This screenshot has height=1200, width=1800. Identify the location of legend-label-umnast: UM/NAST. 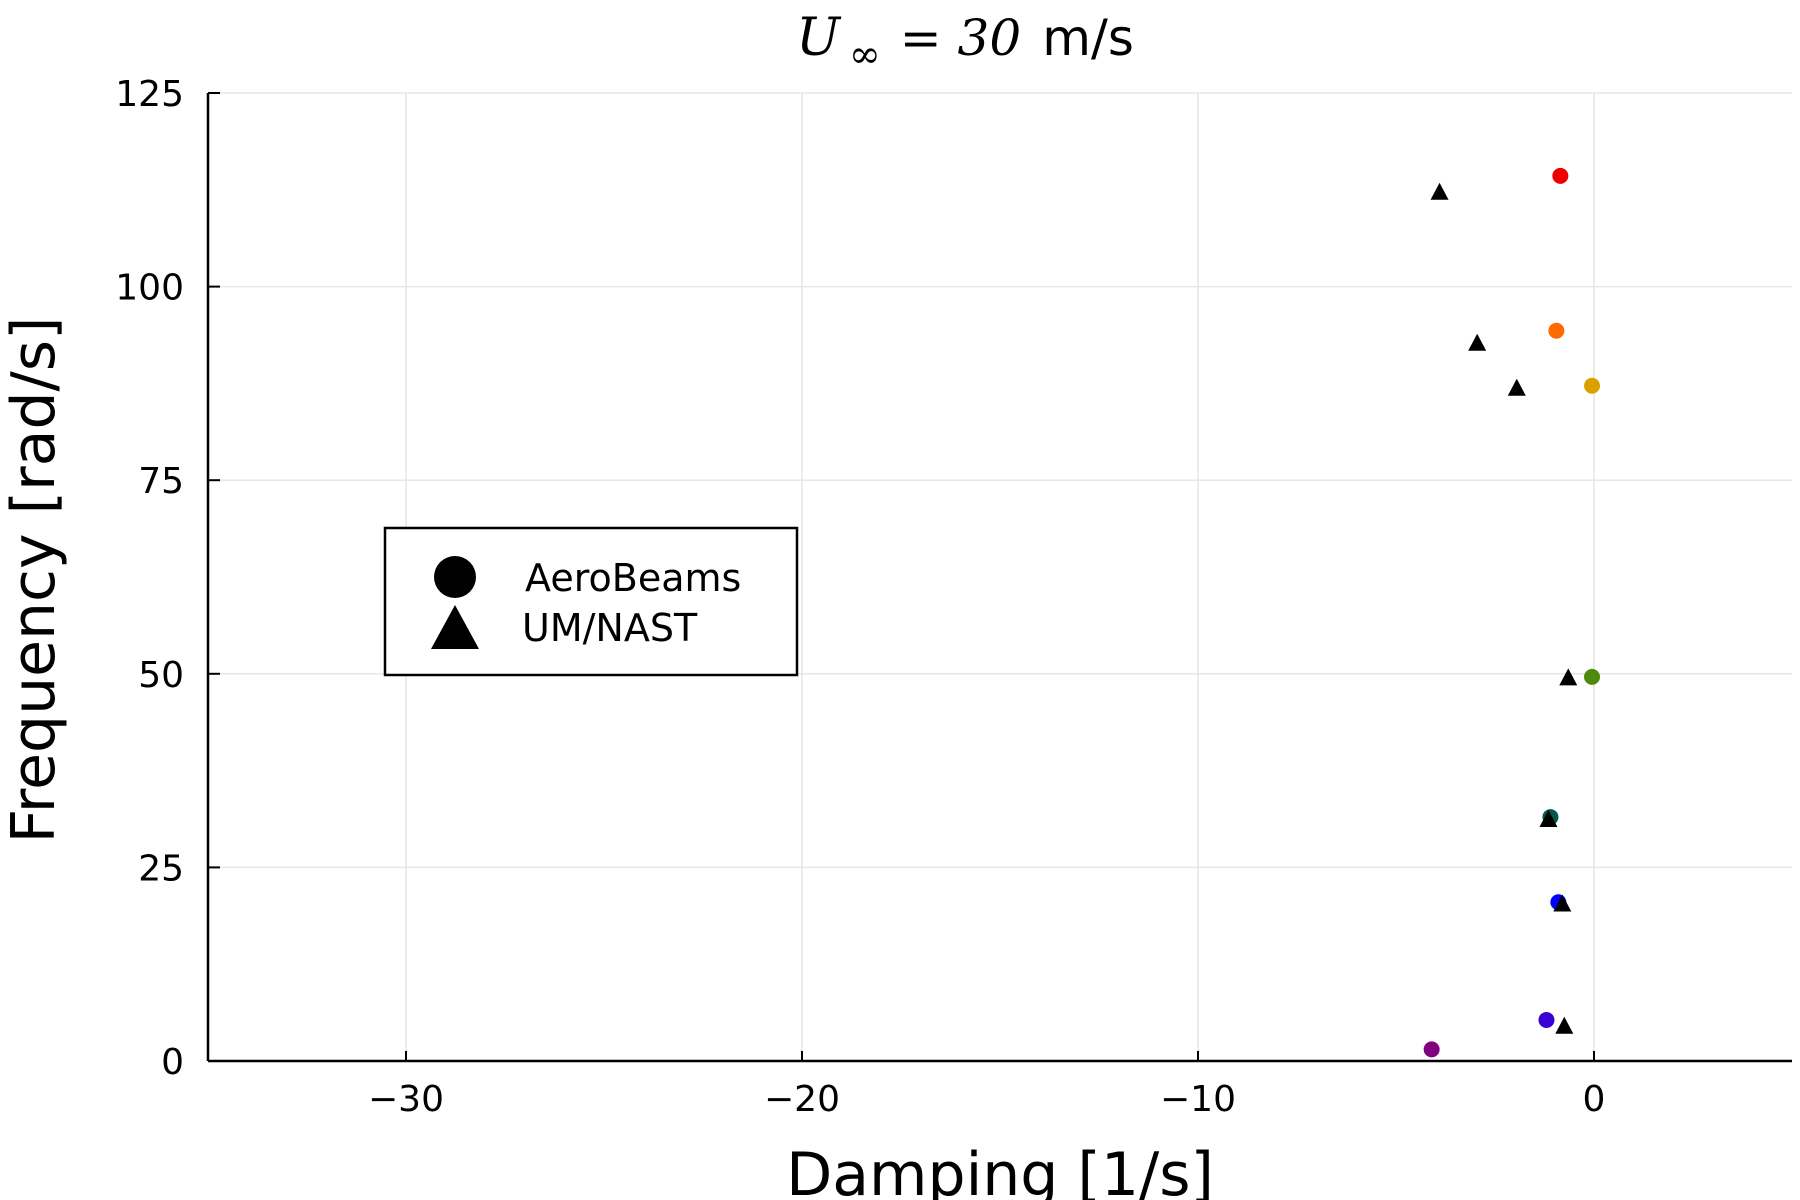
(610, 628).